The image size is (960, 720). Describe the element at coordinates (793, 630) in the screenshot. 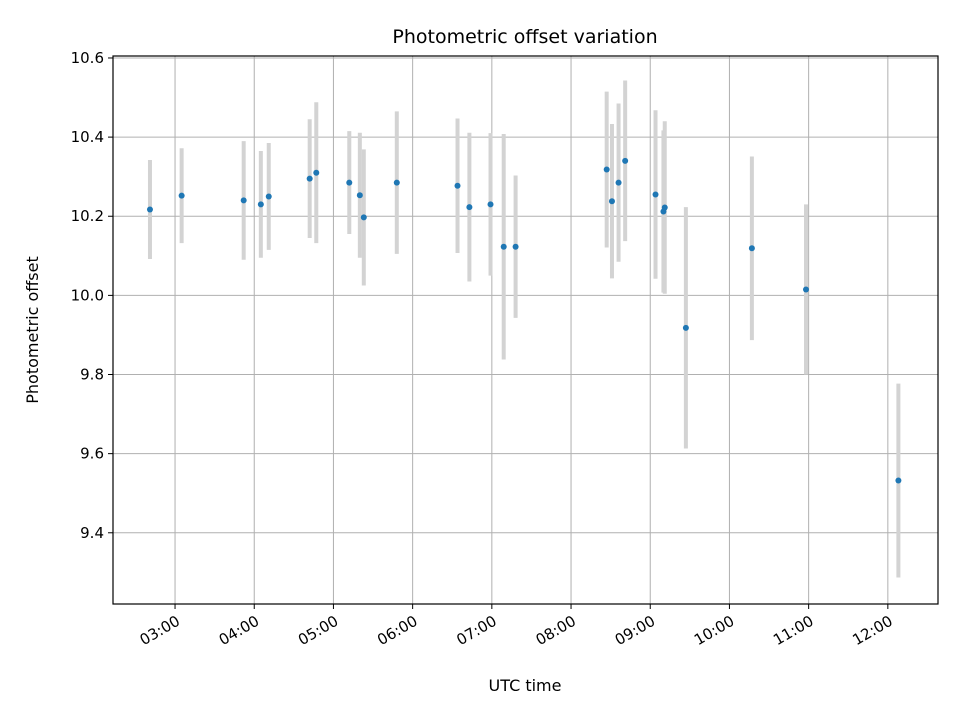

I see `x-tick-label: 11:00` at that location.